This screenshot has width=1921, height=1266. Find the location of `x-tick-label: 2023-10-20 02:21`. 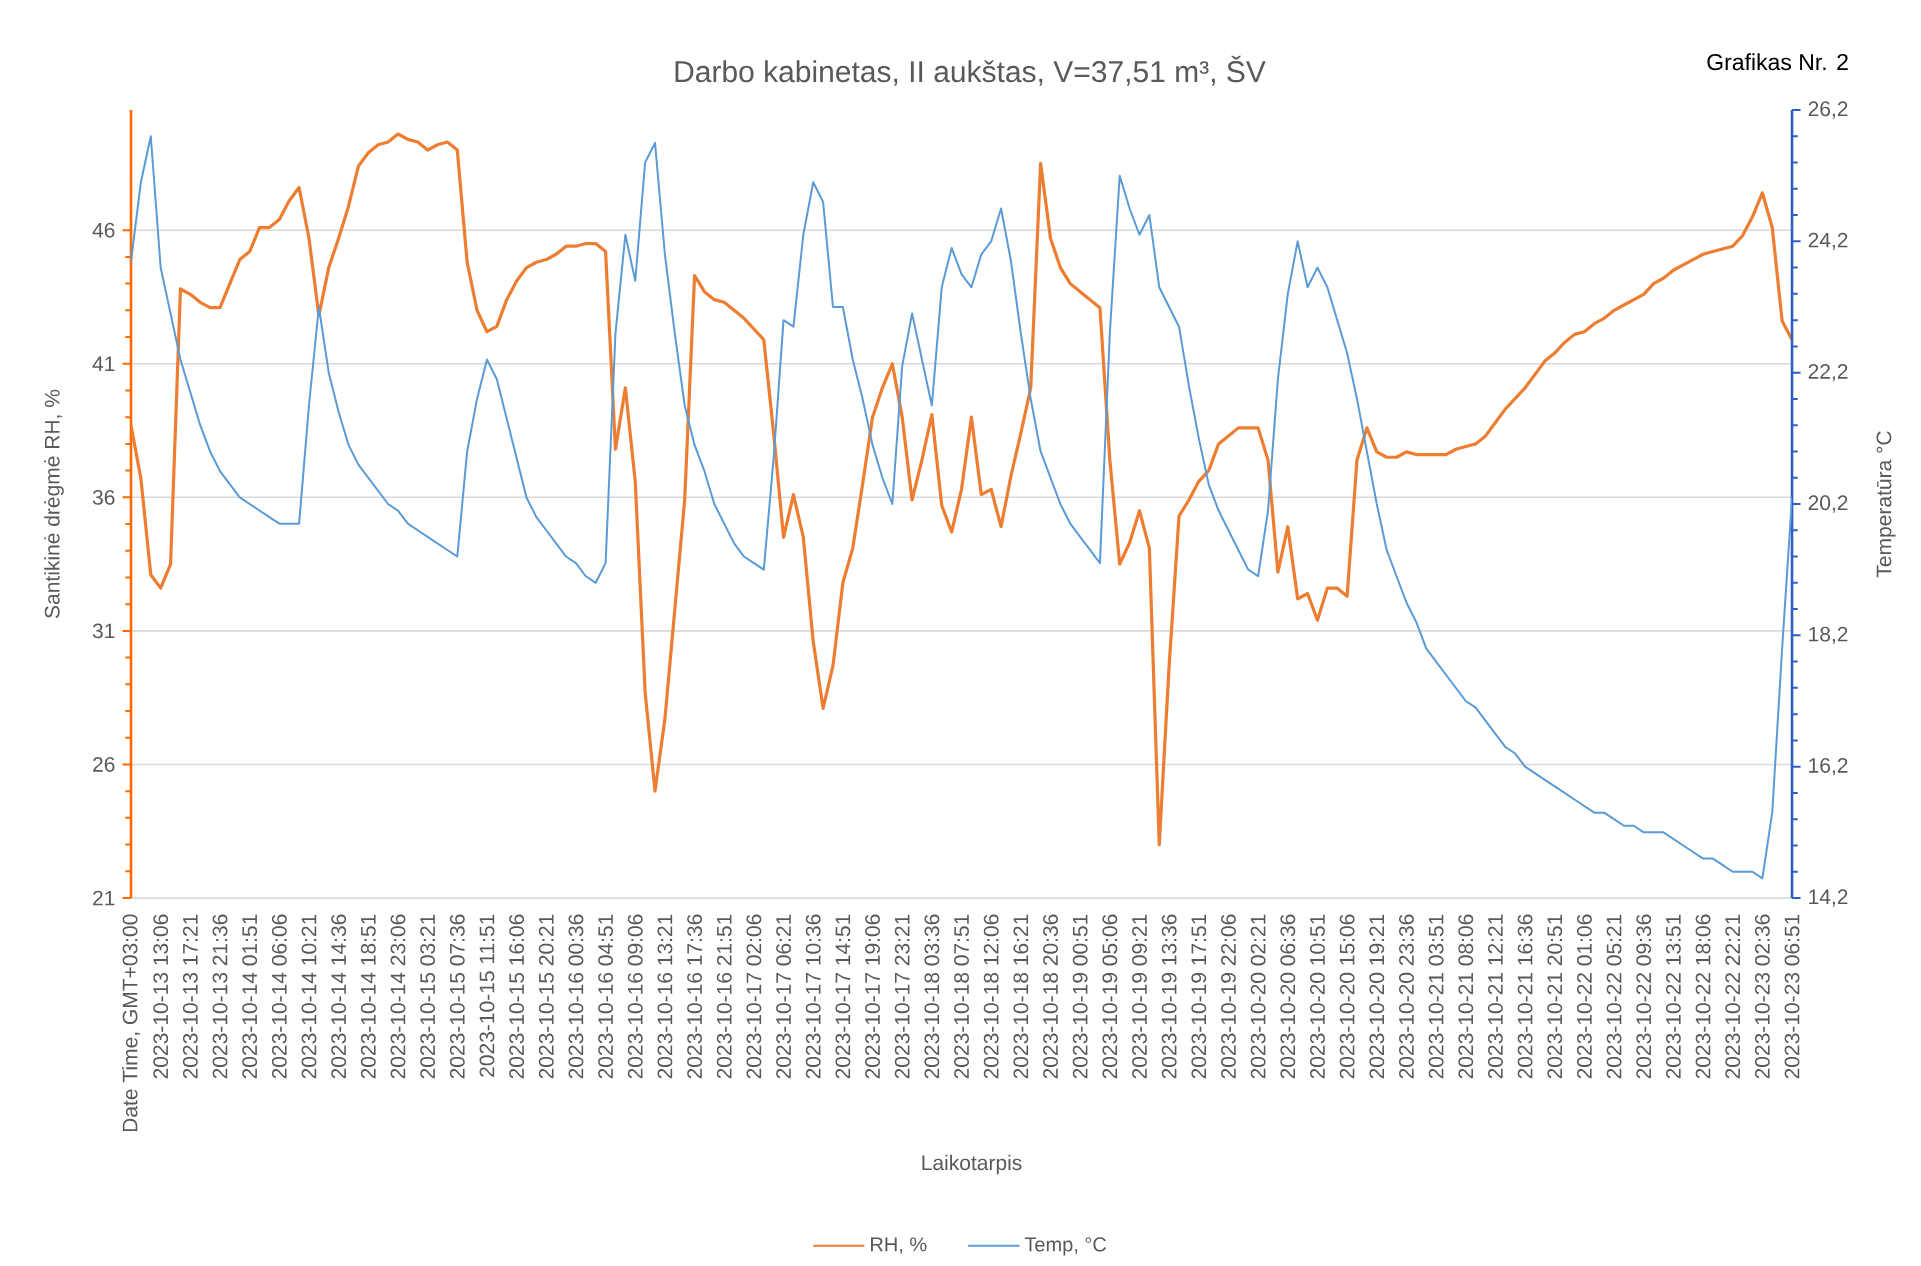

x-tick-label: 2023-10-20 02:21 is located at coordinates (1258, 996).